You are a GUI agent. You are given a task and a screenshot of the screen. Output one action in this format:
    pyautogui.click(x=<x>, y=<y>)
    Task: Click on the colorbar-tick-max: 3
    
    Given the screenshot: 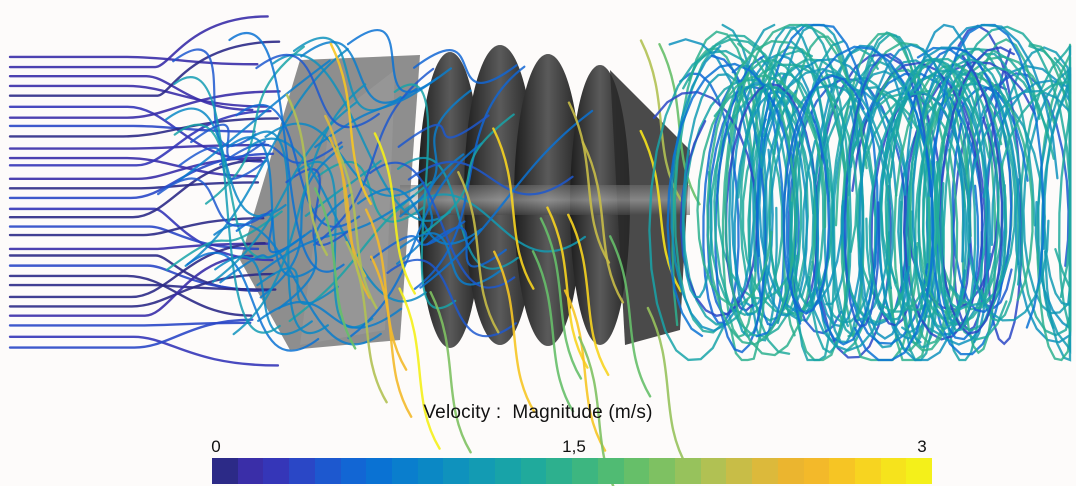 What is the action you would take?
    pyautogui.click(x=922, y=446)
    